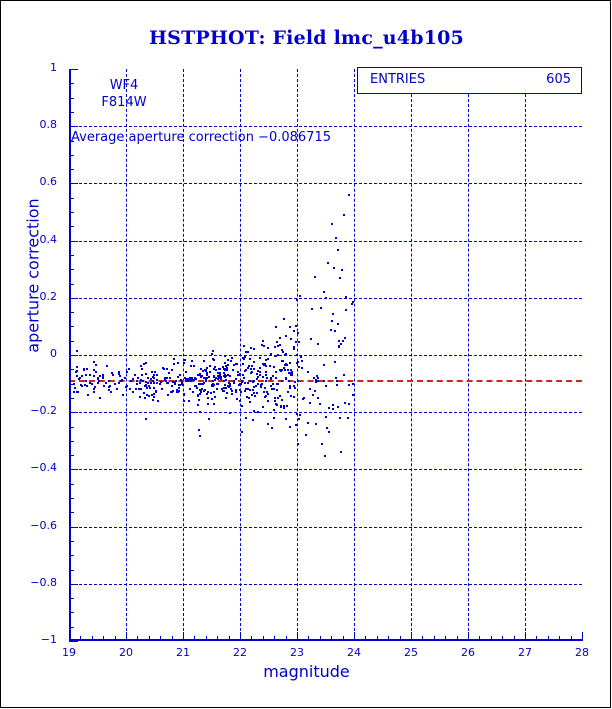 This screenshot has height=709, width=612. What do you see at coordinates (43, 525) in the screenshot?
I see `y-tick-label: −0.6` at bounding box center [43, 525].